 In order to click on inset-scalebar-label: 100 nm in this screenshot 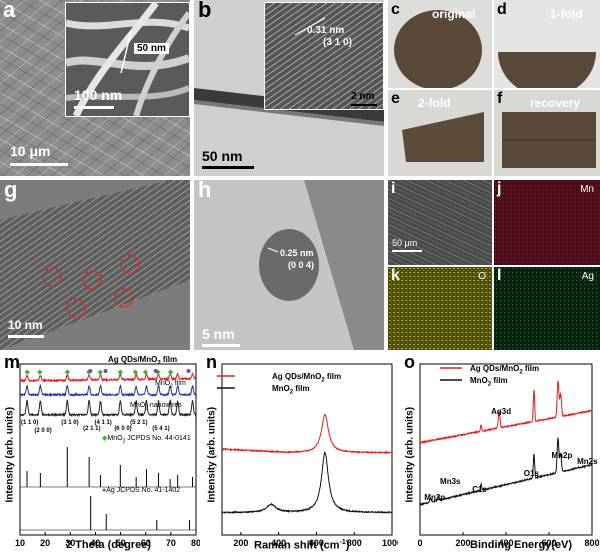, I will do `click(98, 95)`.